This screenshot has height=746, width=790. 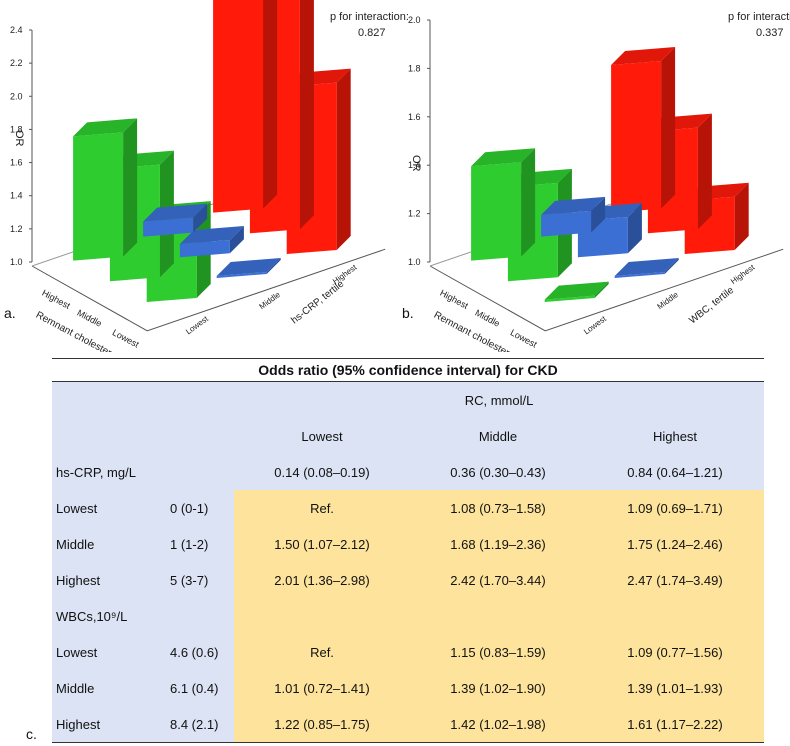 What do you see at coordinates (199, 580) in the screenshot?
I see `row-value: 5 (3-7)` at bounding box center [199, 580].